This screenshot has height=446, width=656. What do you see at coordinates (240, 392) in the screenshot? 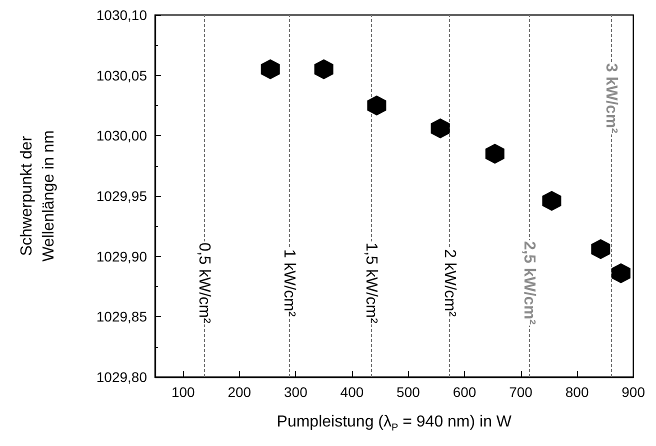
I see `x-tick-label: 200` at bounding box center [240, 392].